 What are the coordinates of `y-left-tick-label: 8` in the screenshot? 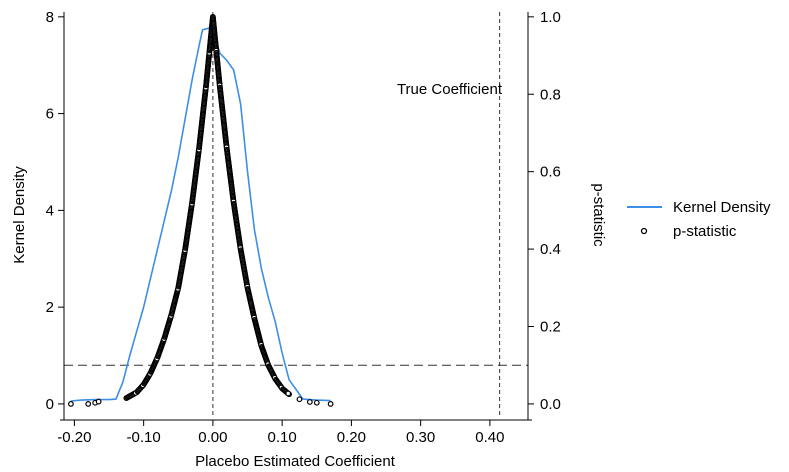 It's located at (50, 17).